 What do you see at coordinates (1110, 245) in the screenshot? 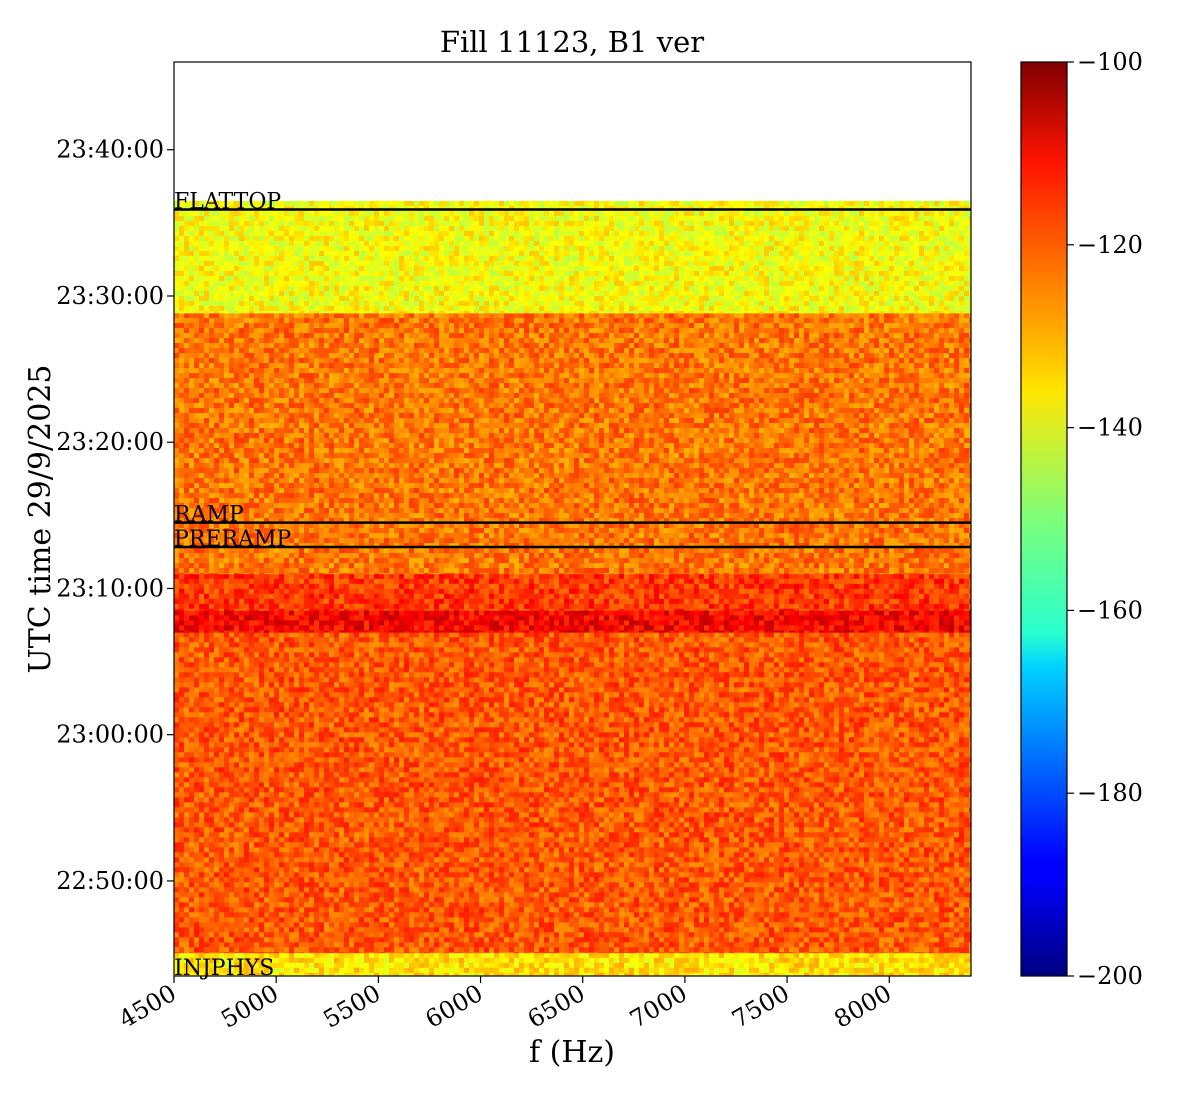
I see `colorbar-tick-label: −120` at bounding box center [1110, 245].